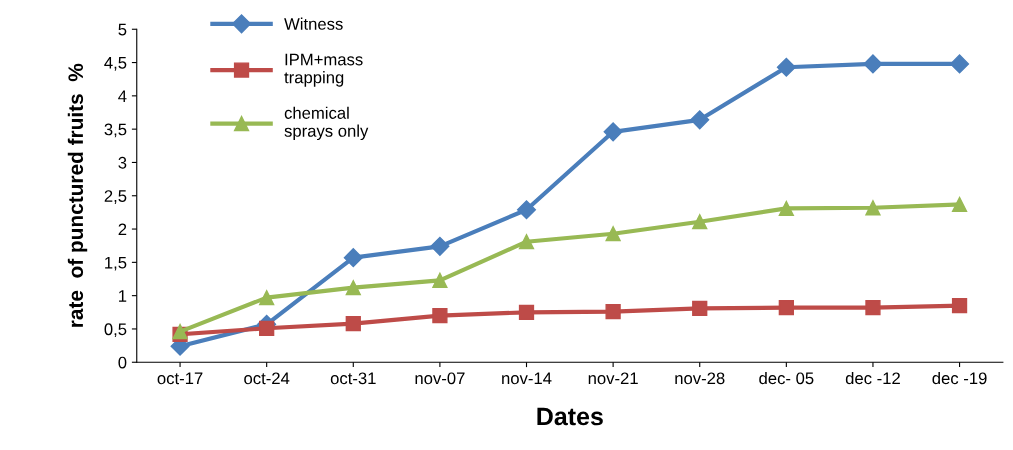  I want to click on x-tick-label: nov-07, so click(440, 378).